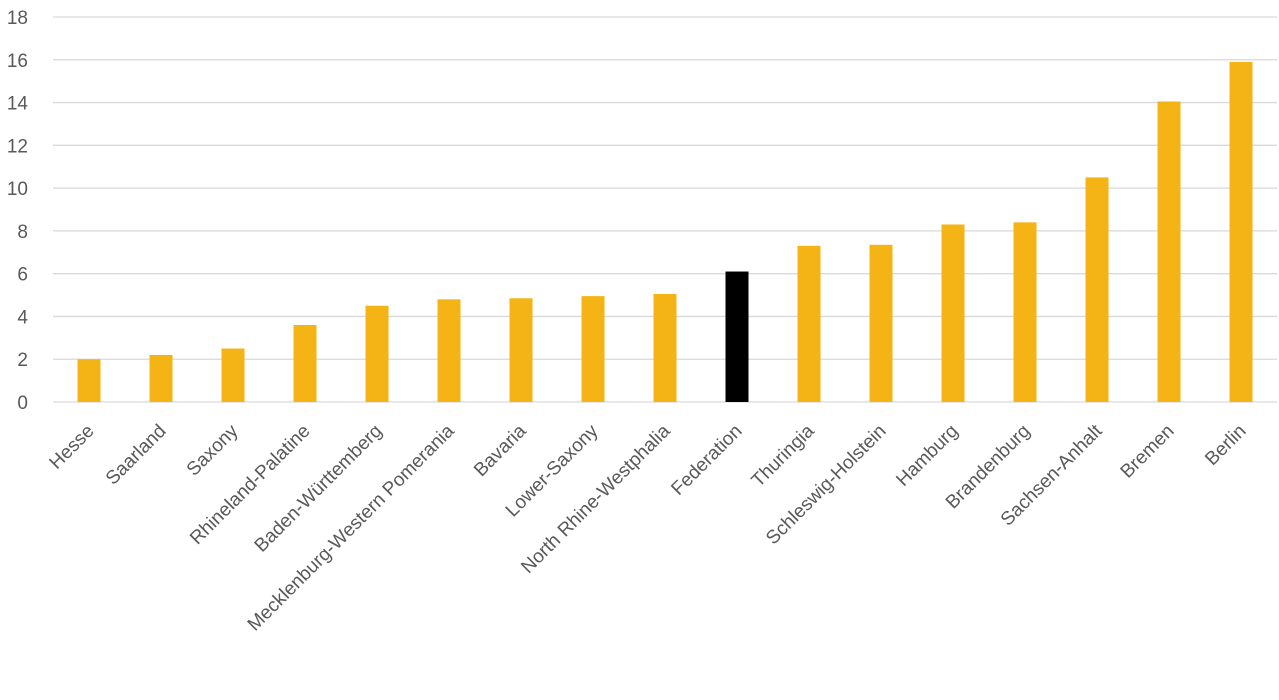 Image resolution: width=1279 pixels, height=700 pixels. I want to click on bar-baden-w-rttemberg, so click(377, 353).